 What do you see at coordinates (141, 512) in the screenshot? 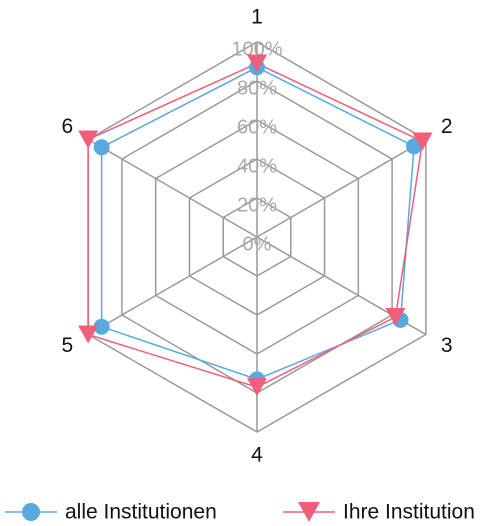
I see `legend-label: alle Institutionen` at bounding box center [141, 512].